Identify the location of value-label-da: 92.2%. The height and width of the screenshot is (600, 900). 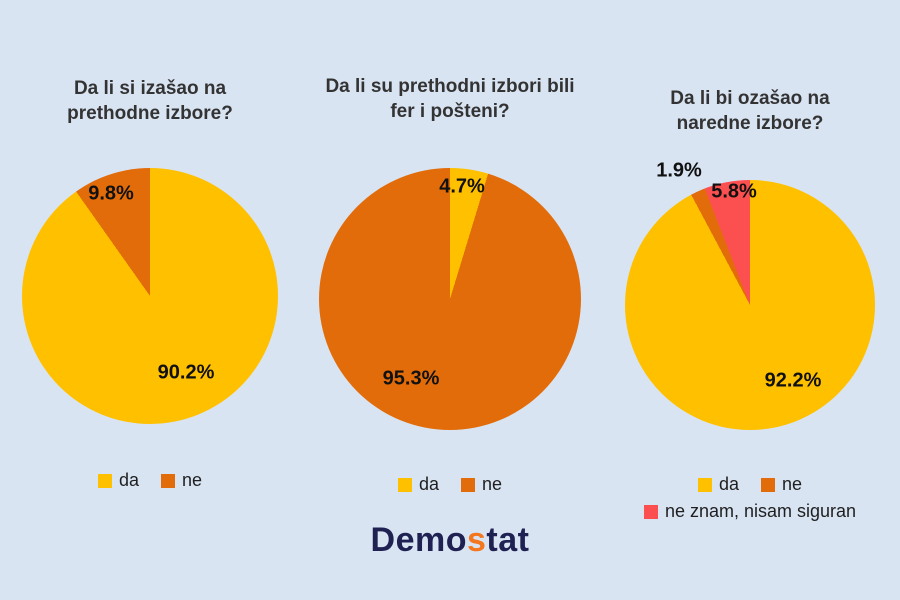
(793, 380).